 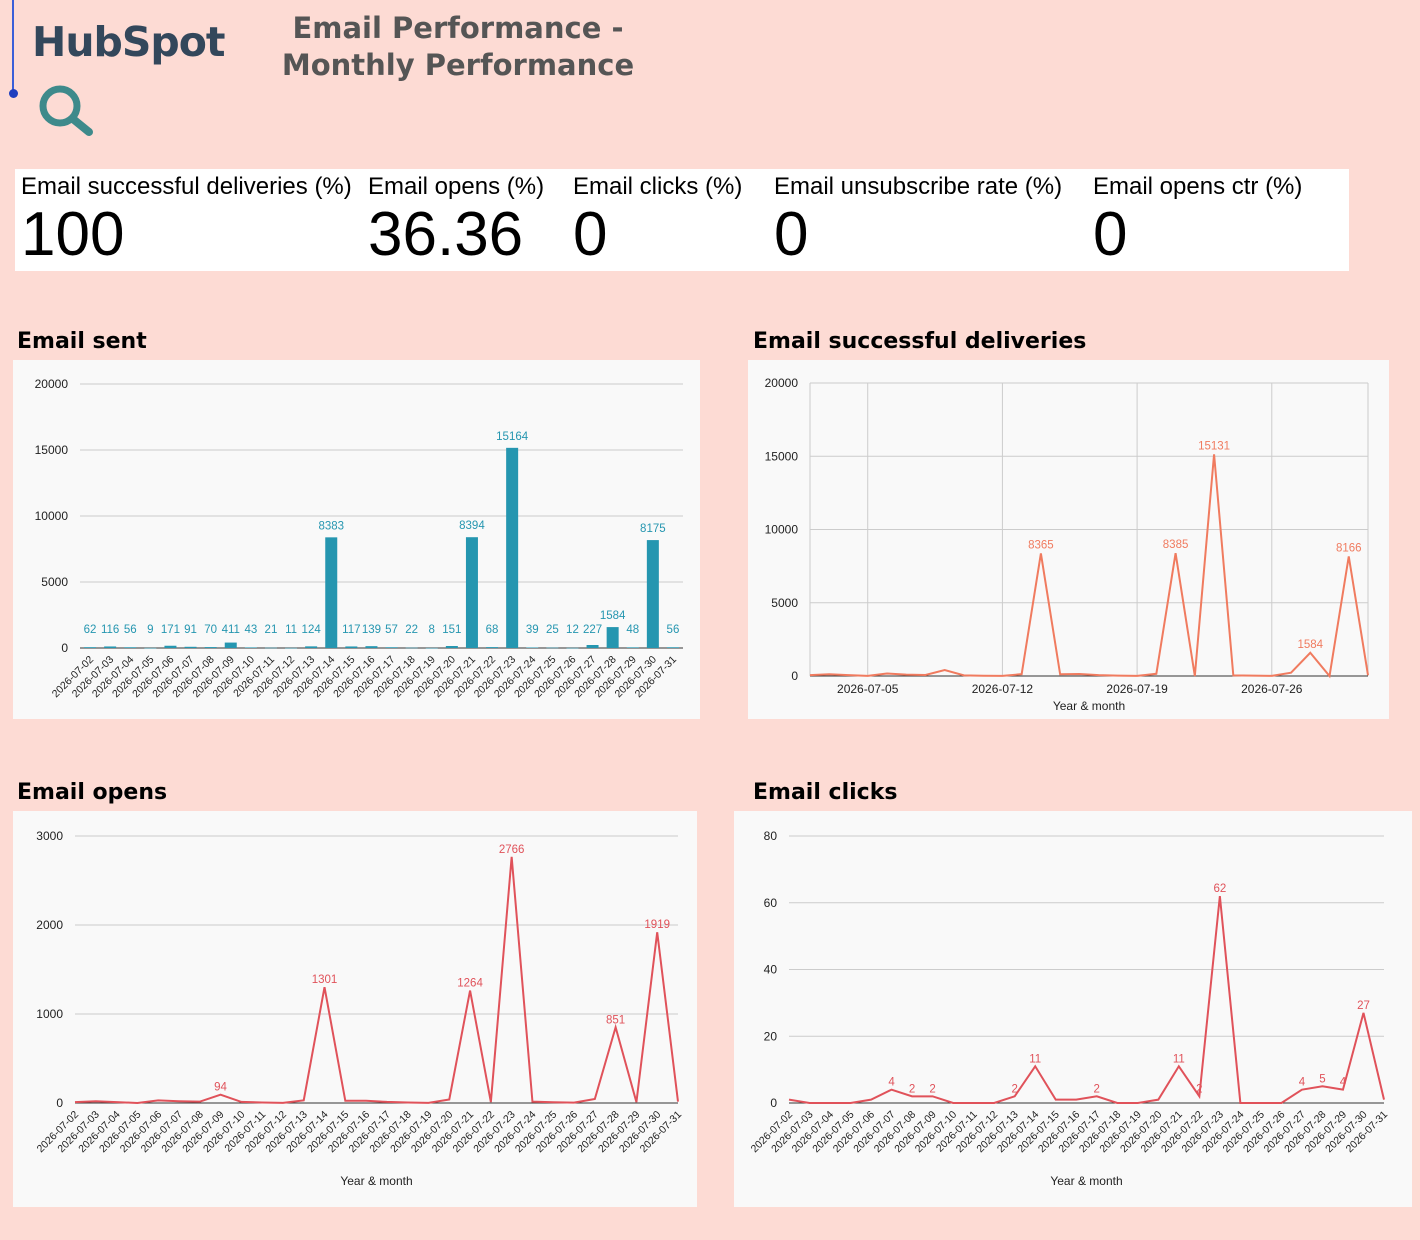 I want to click on data-label: 11, so click(x=291, y=630).